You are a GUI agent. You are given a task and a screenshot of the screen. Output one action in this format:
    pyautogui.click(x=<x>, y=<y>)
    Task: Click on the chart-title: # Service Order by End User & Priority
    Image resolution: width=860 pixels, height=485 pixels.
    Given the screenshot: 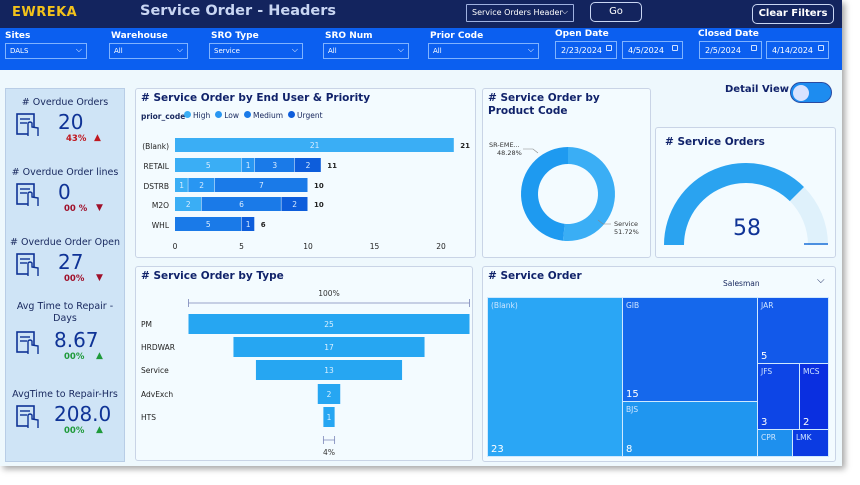 What is the action you would take?
    pyautogui.click(x=256, y=98)
    